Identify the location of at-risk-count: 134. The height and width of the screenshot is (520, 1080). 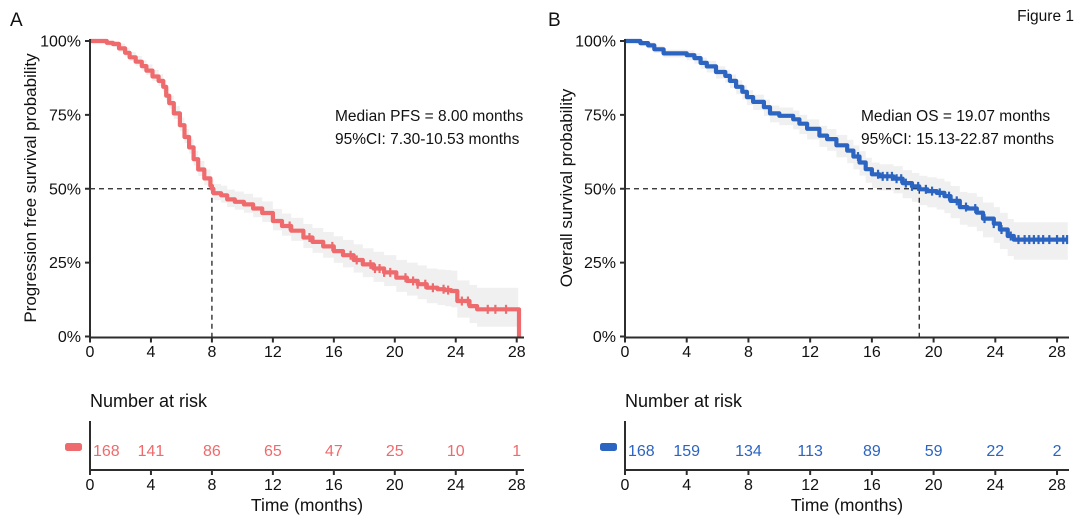
(748, 451).